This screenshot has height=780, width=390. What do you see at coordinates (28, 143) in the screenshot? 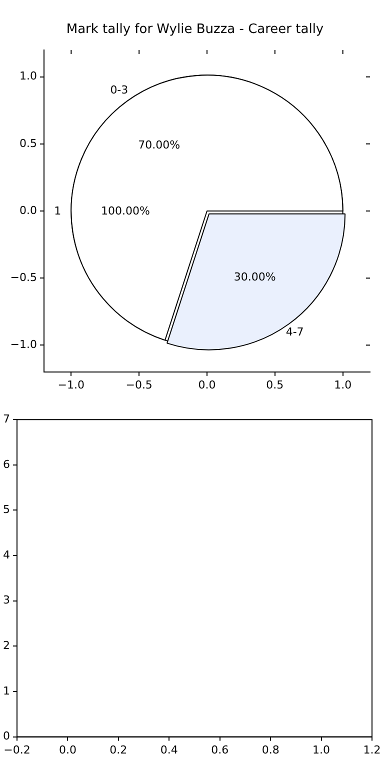
I see `y-tick-label: 0.5` at bounding box center [28, 143].